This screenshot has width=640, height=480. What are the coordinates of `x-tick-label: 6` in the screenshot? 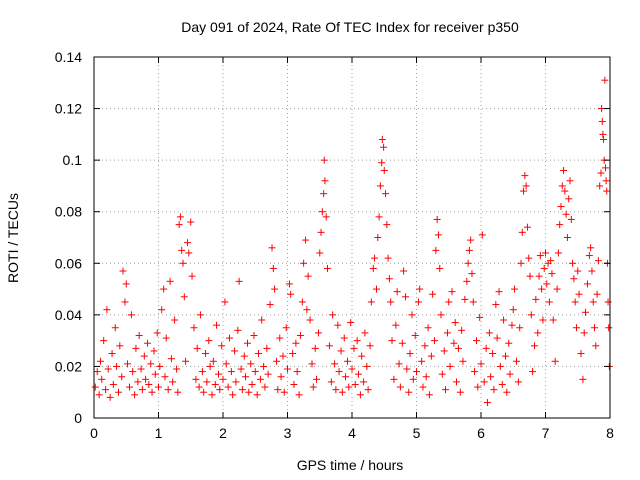 It's located at (481, 433).